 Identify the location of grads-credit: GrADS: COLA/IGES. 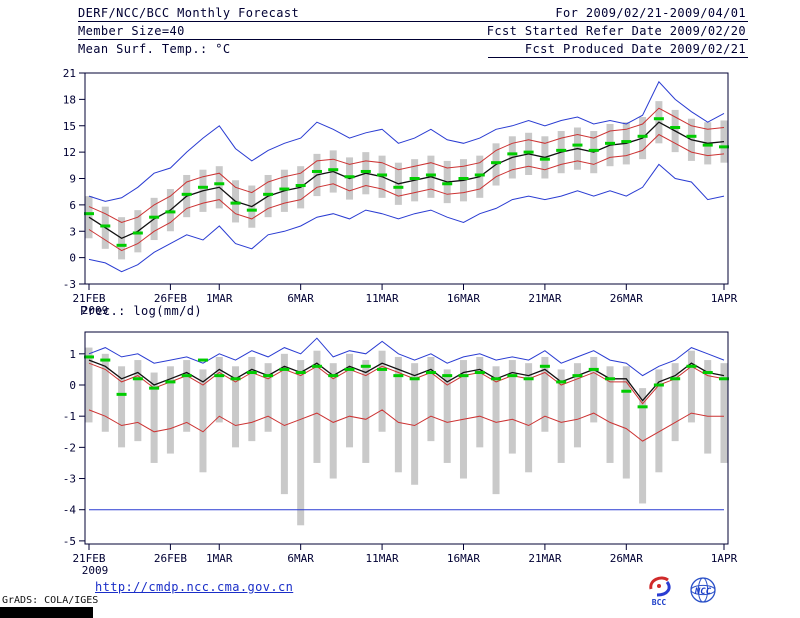
(50, 600).